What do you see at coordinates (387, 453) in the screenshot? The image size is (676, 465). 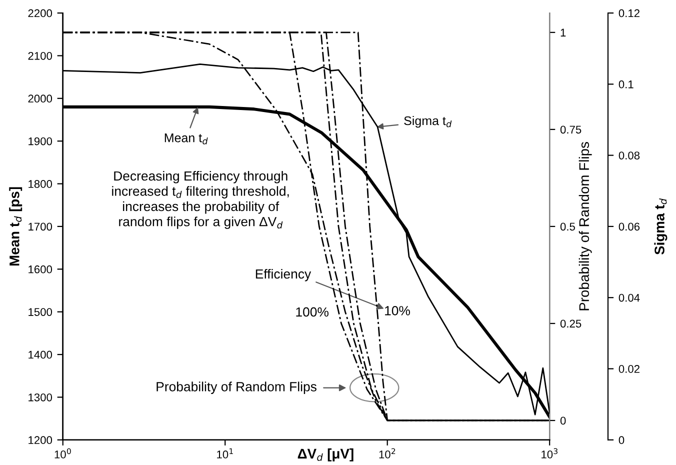 I see `x-tick-label: 10$^{2}$` at bounding box center [387, 453].